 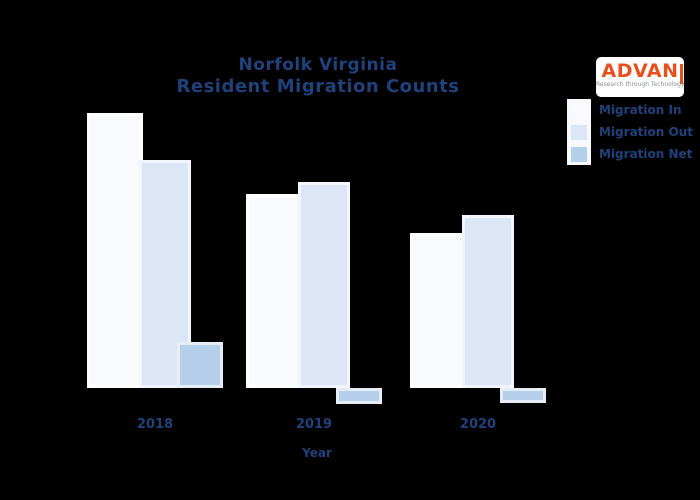 What do you see at coordinates (155, 424) in the screenshot?
I see `x-tick-label-2018: 2018` at bounding box center [155, 424].